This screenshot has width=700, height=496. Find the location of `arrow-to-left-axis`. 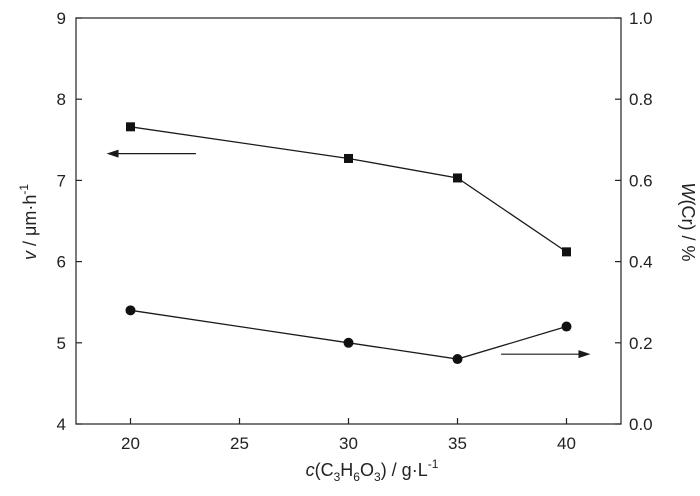

arrow-to-left-axis is located at coordinates (151, 153).